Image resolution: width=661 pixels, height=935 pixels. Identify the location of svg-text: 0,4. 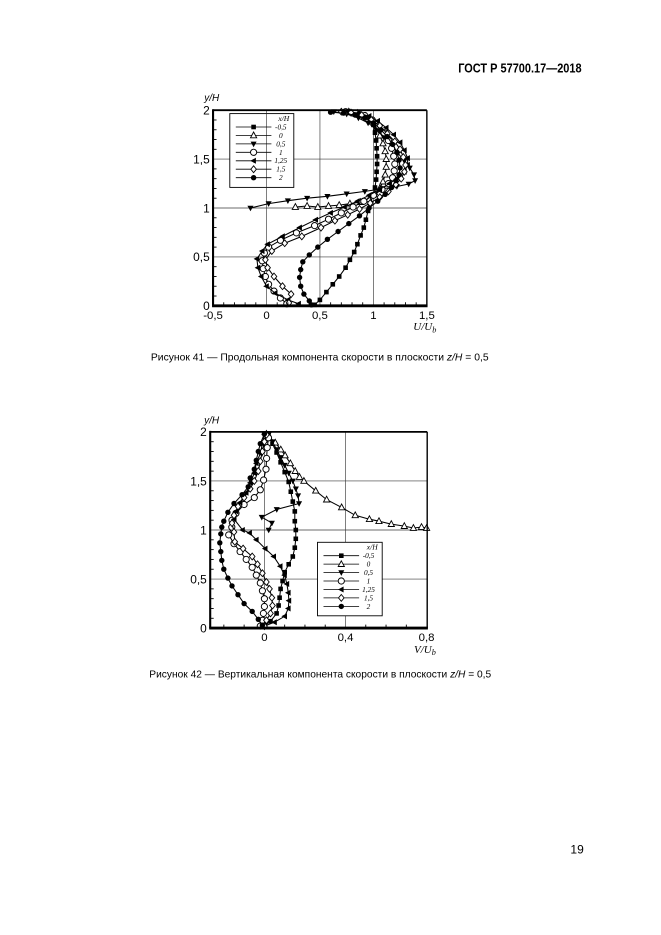
(346, 638).